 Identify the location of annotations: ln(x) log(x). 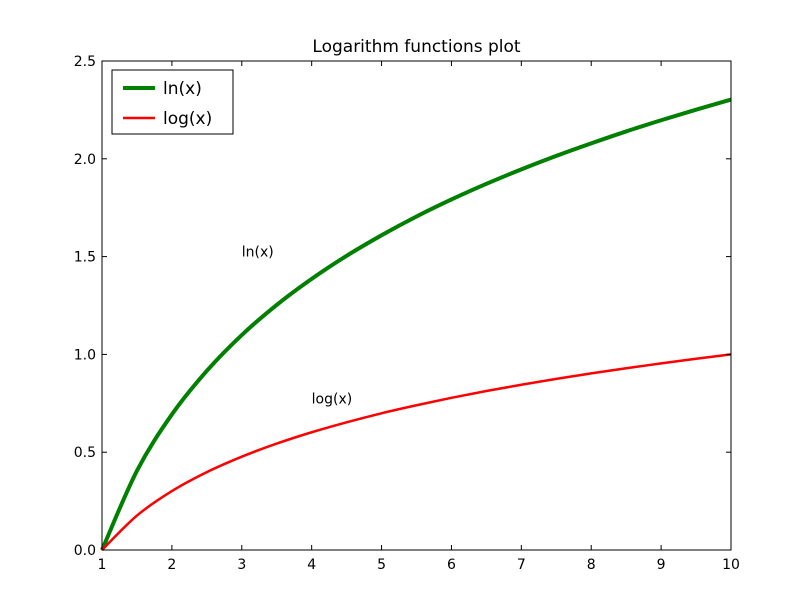
(297, 326).